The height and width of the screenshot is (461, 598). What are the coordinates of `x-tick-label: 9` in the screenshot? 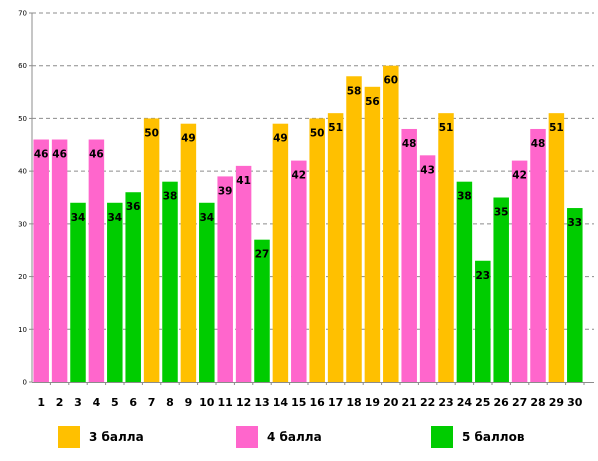 It's located at (189, 402).